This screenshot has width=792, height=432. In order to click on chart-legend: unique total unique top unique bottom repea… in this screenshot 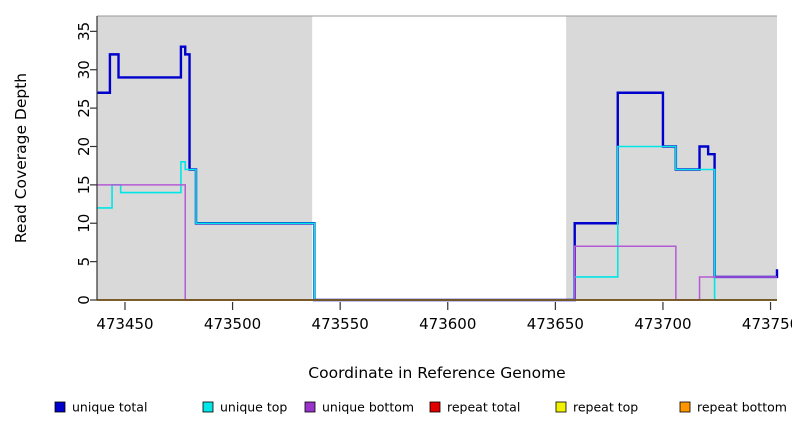, I will do `click(420, 407)`.